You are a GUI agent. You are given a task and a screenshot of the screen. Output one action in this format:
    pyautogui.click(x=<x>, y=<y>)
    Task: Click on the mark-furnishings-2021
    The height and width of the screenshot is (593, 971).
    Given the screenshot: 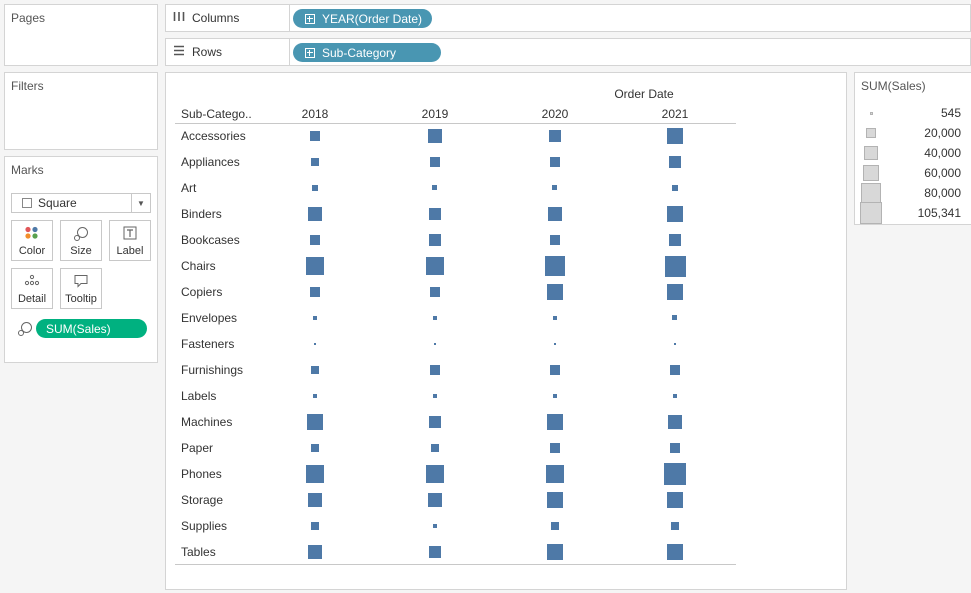 What is the action you would take?
    pyautogui.click(x=675, y=370)
    